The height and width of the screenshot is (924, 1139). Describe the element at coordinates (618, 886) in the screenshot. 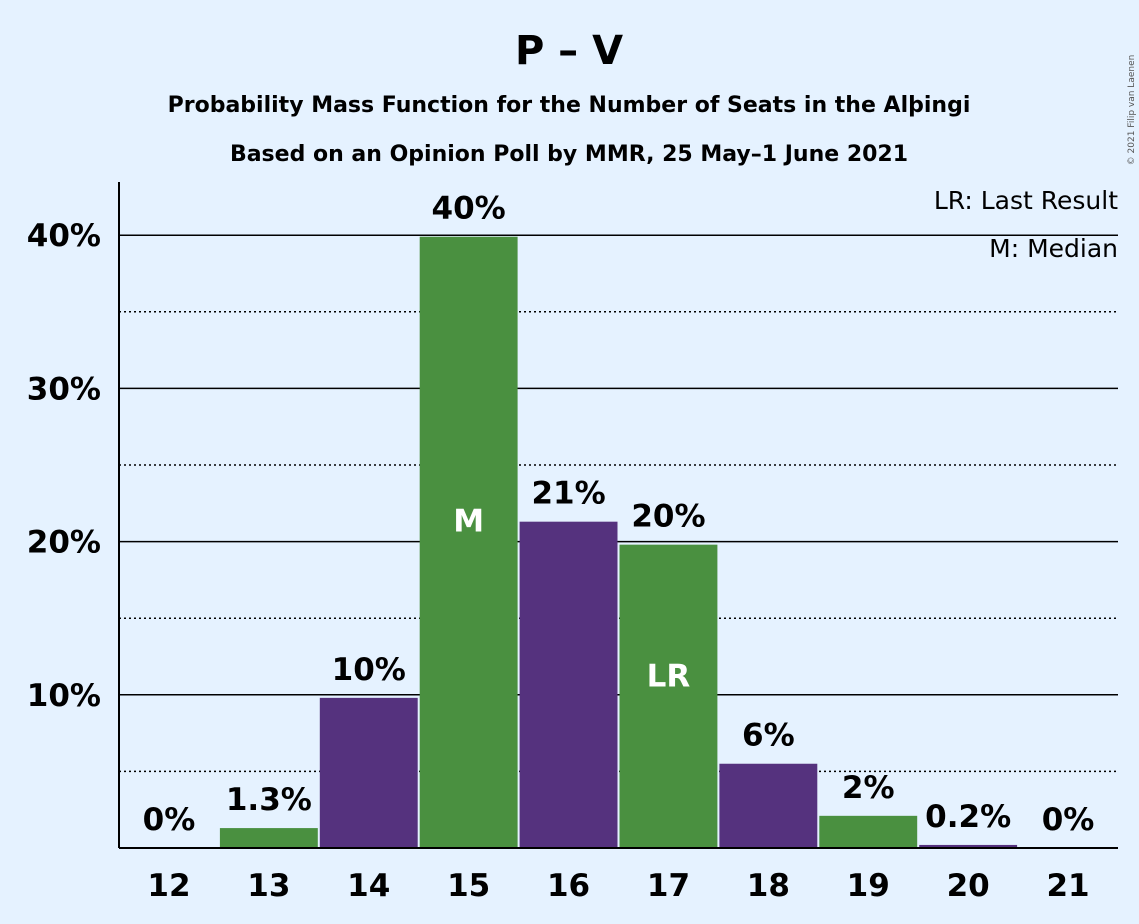

I see `x-axis-ticks: 12 13 14 15 16 17 18 19 20 21` at that location.